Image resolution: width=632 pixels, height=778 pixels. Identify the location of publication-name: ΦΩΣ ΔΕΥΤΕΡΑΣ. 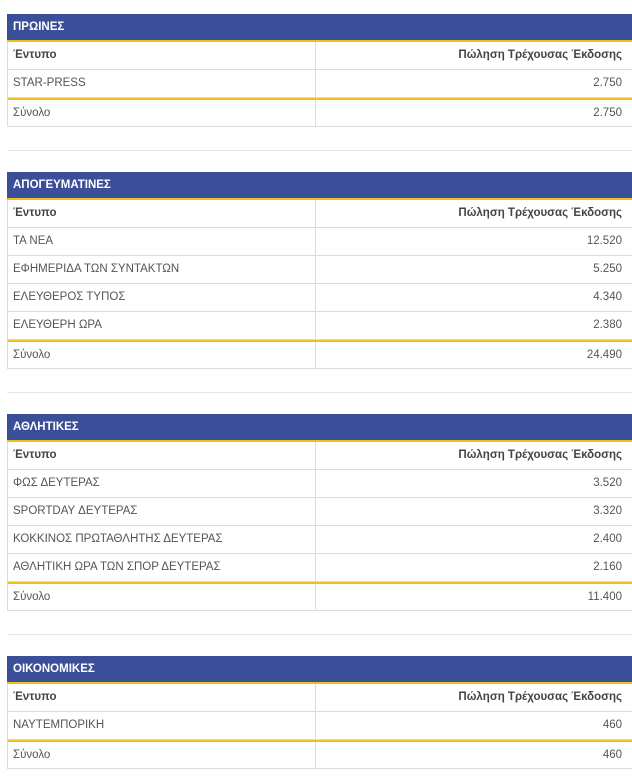
(162, 483).